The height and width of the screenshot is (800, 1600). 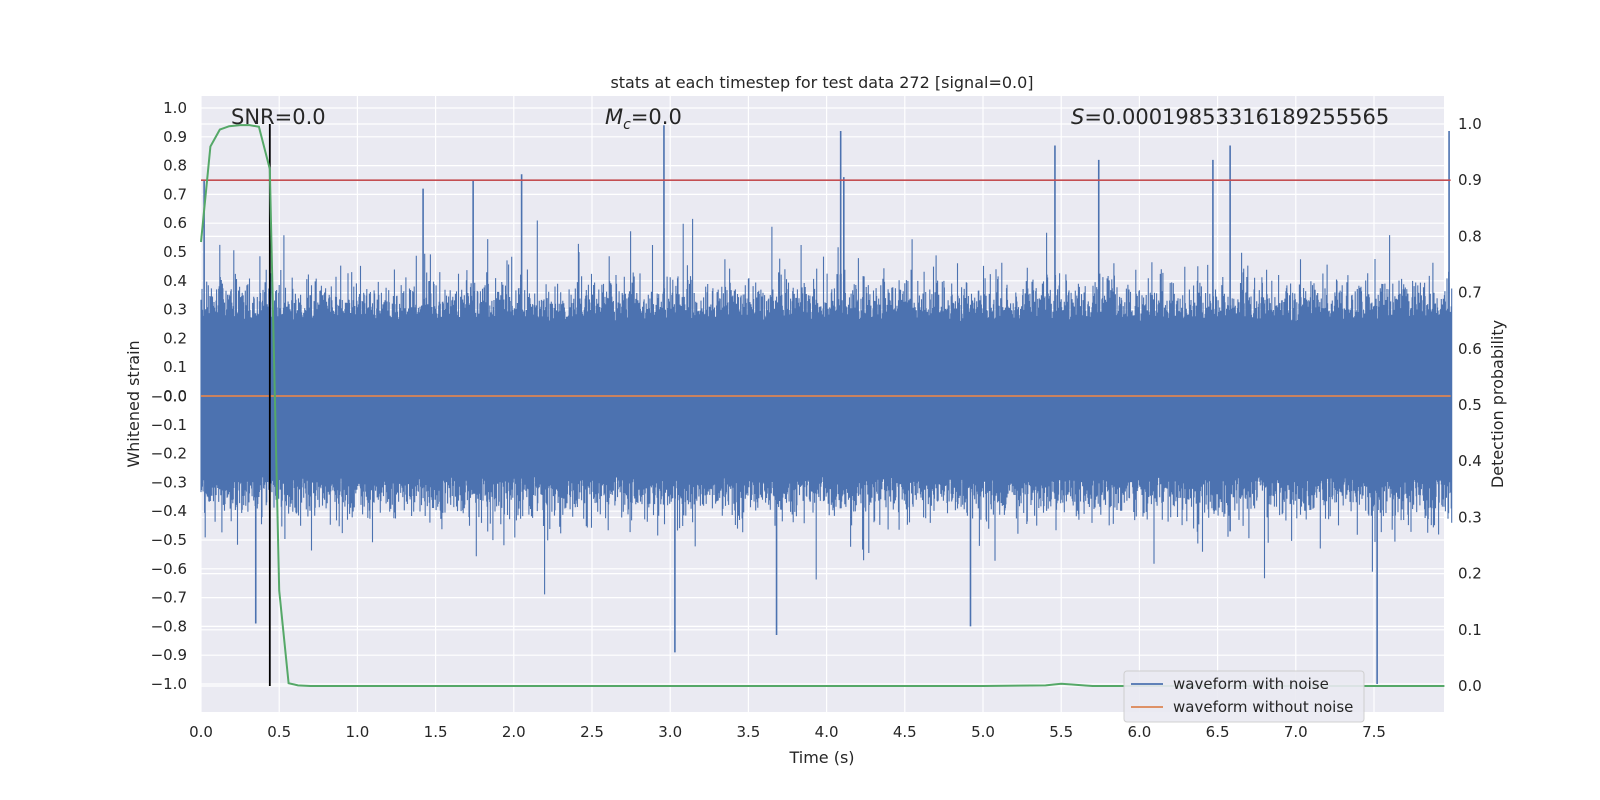 I want to click on score-annotation: S=0.00019853316189255565, so click(x=1230, y=117).